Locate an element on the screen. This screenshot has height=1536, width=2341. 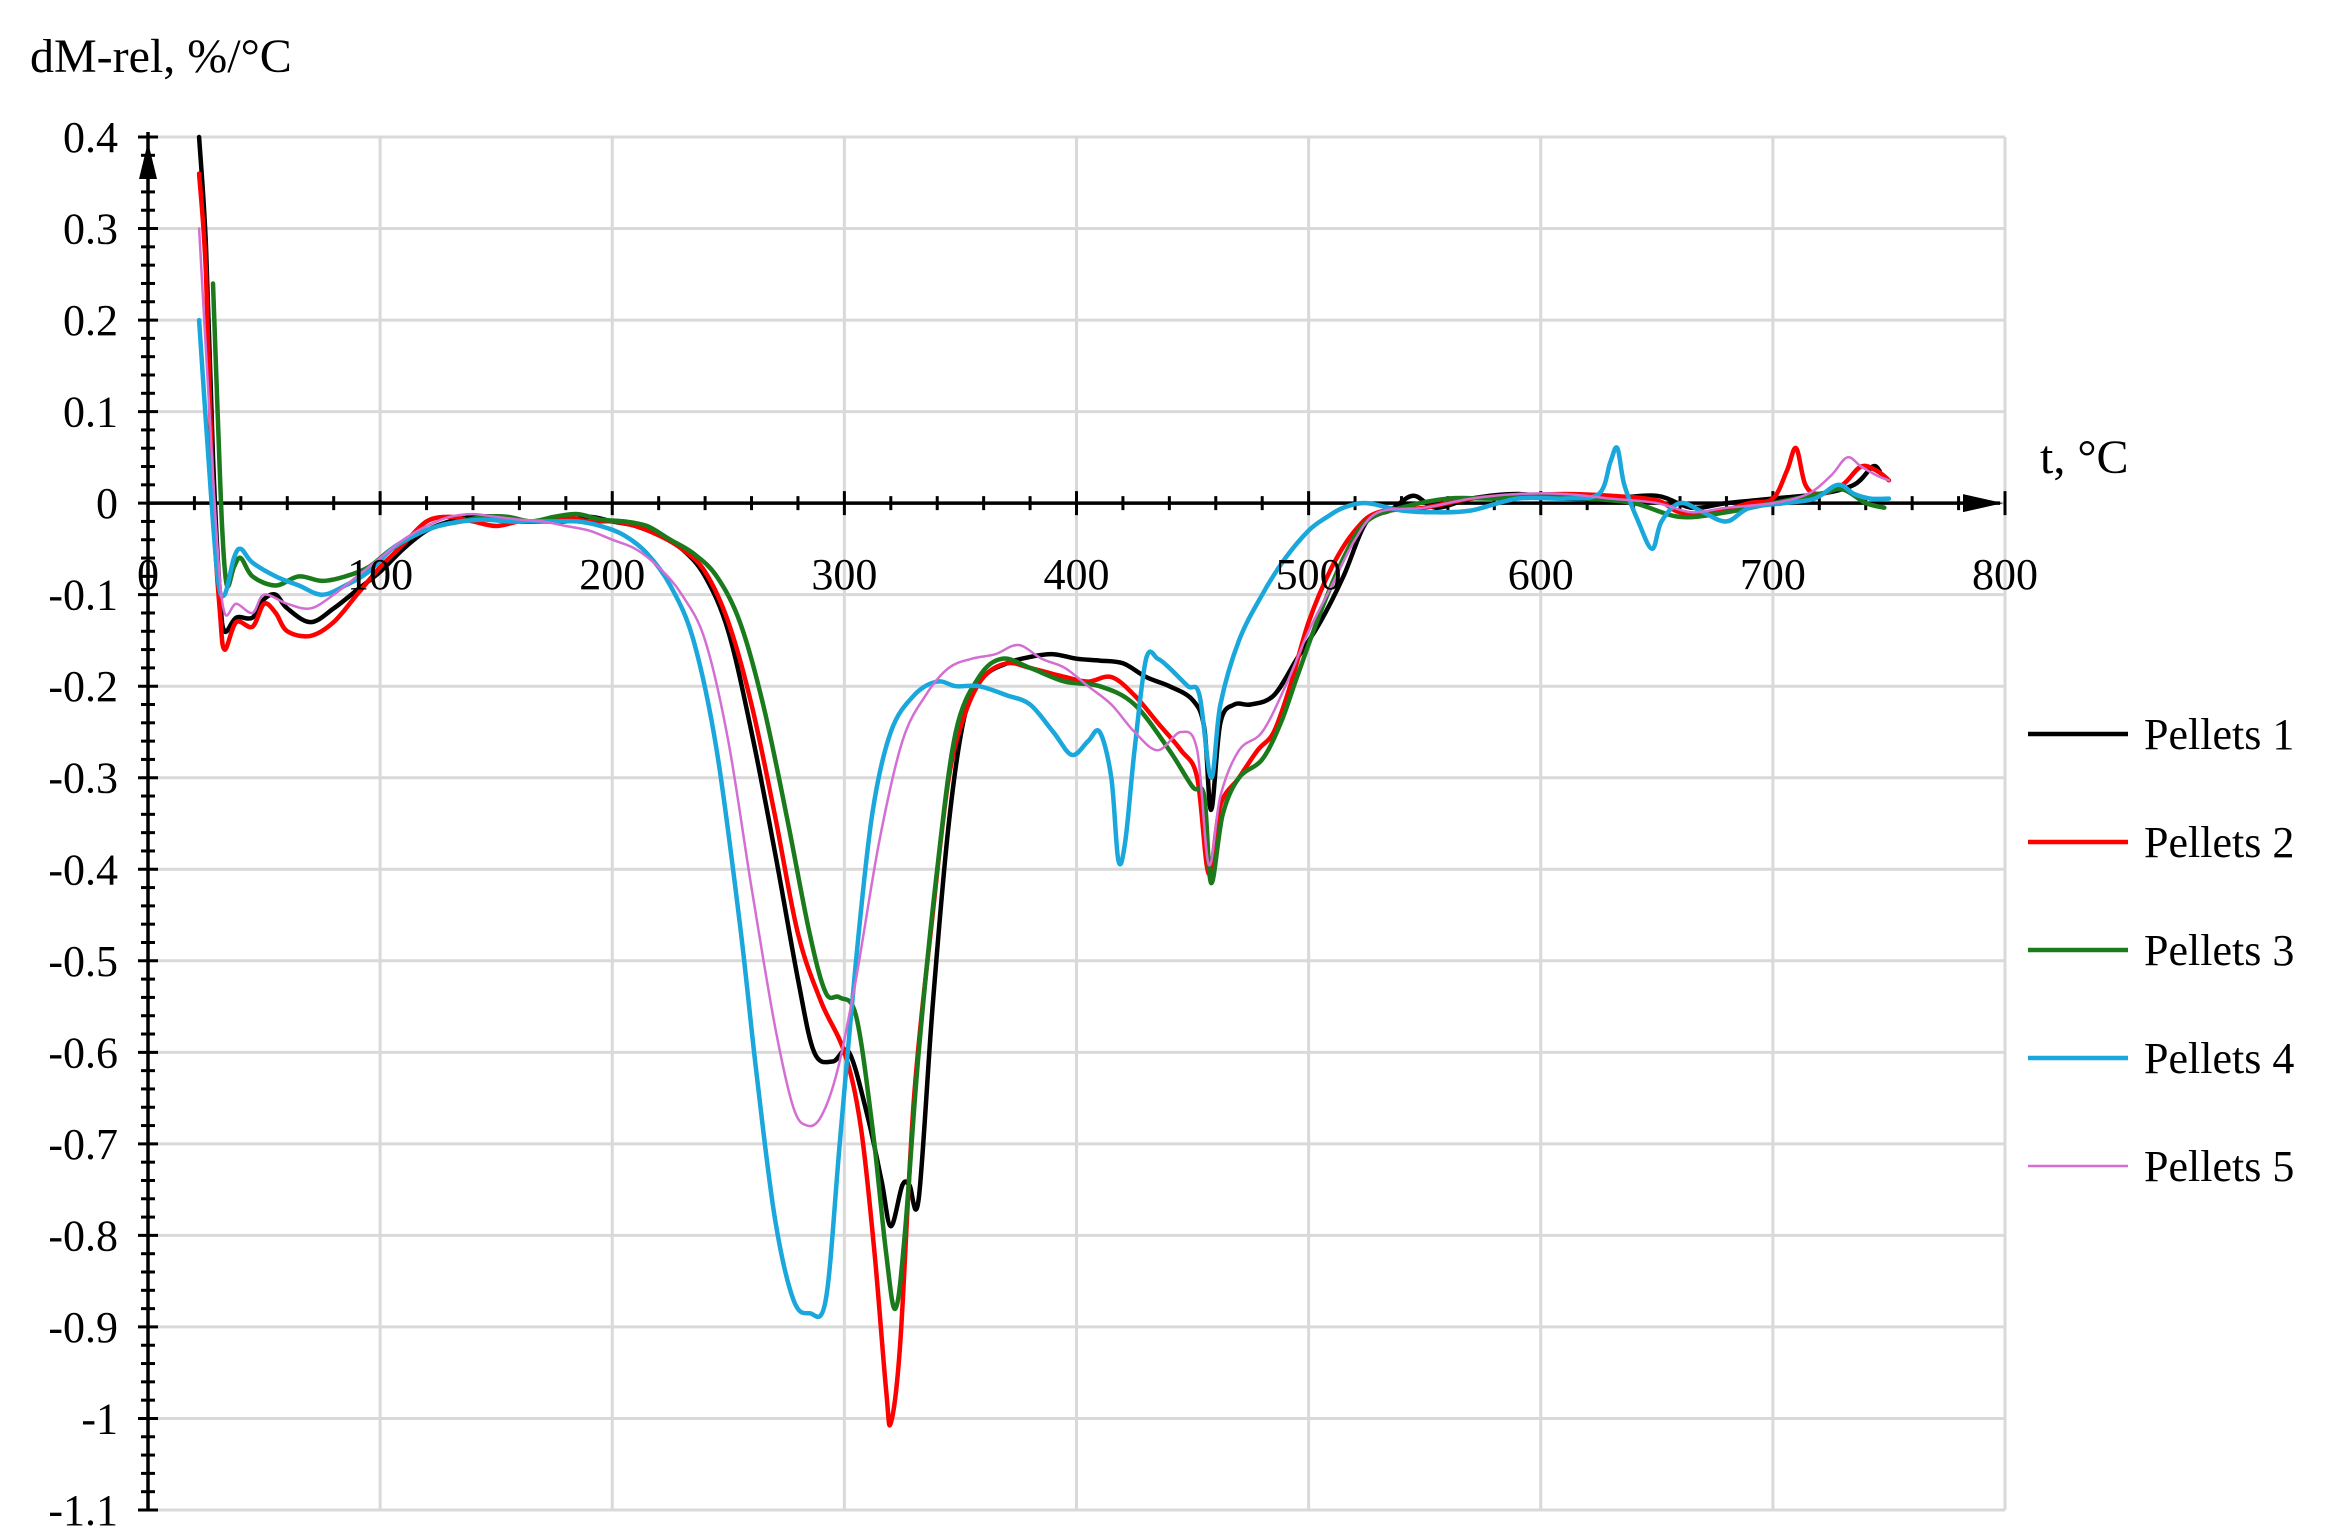
x-tick-label: 700 is located at coordinates (1773, 574).